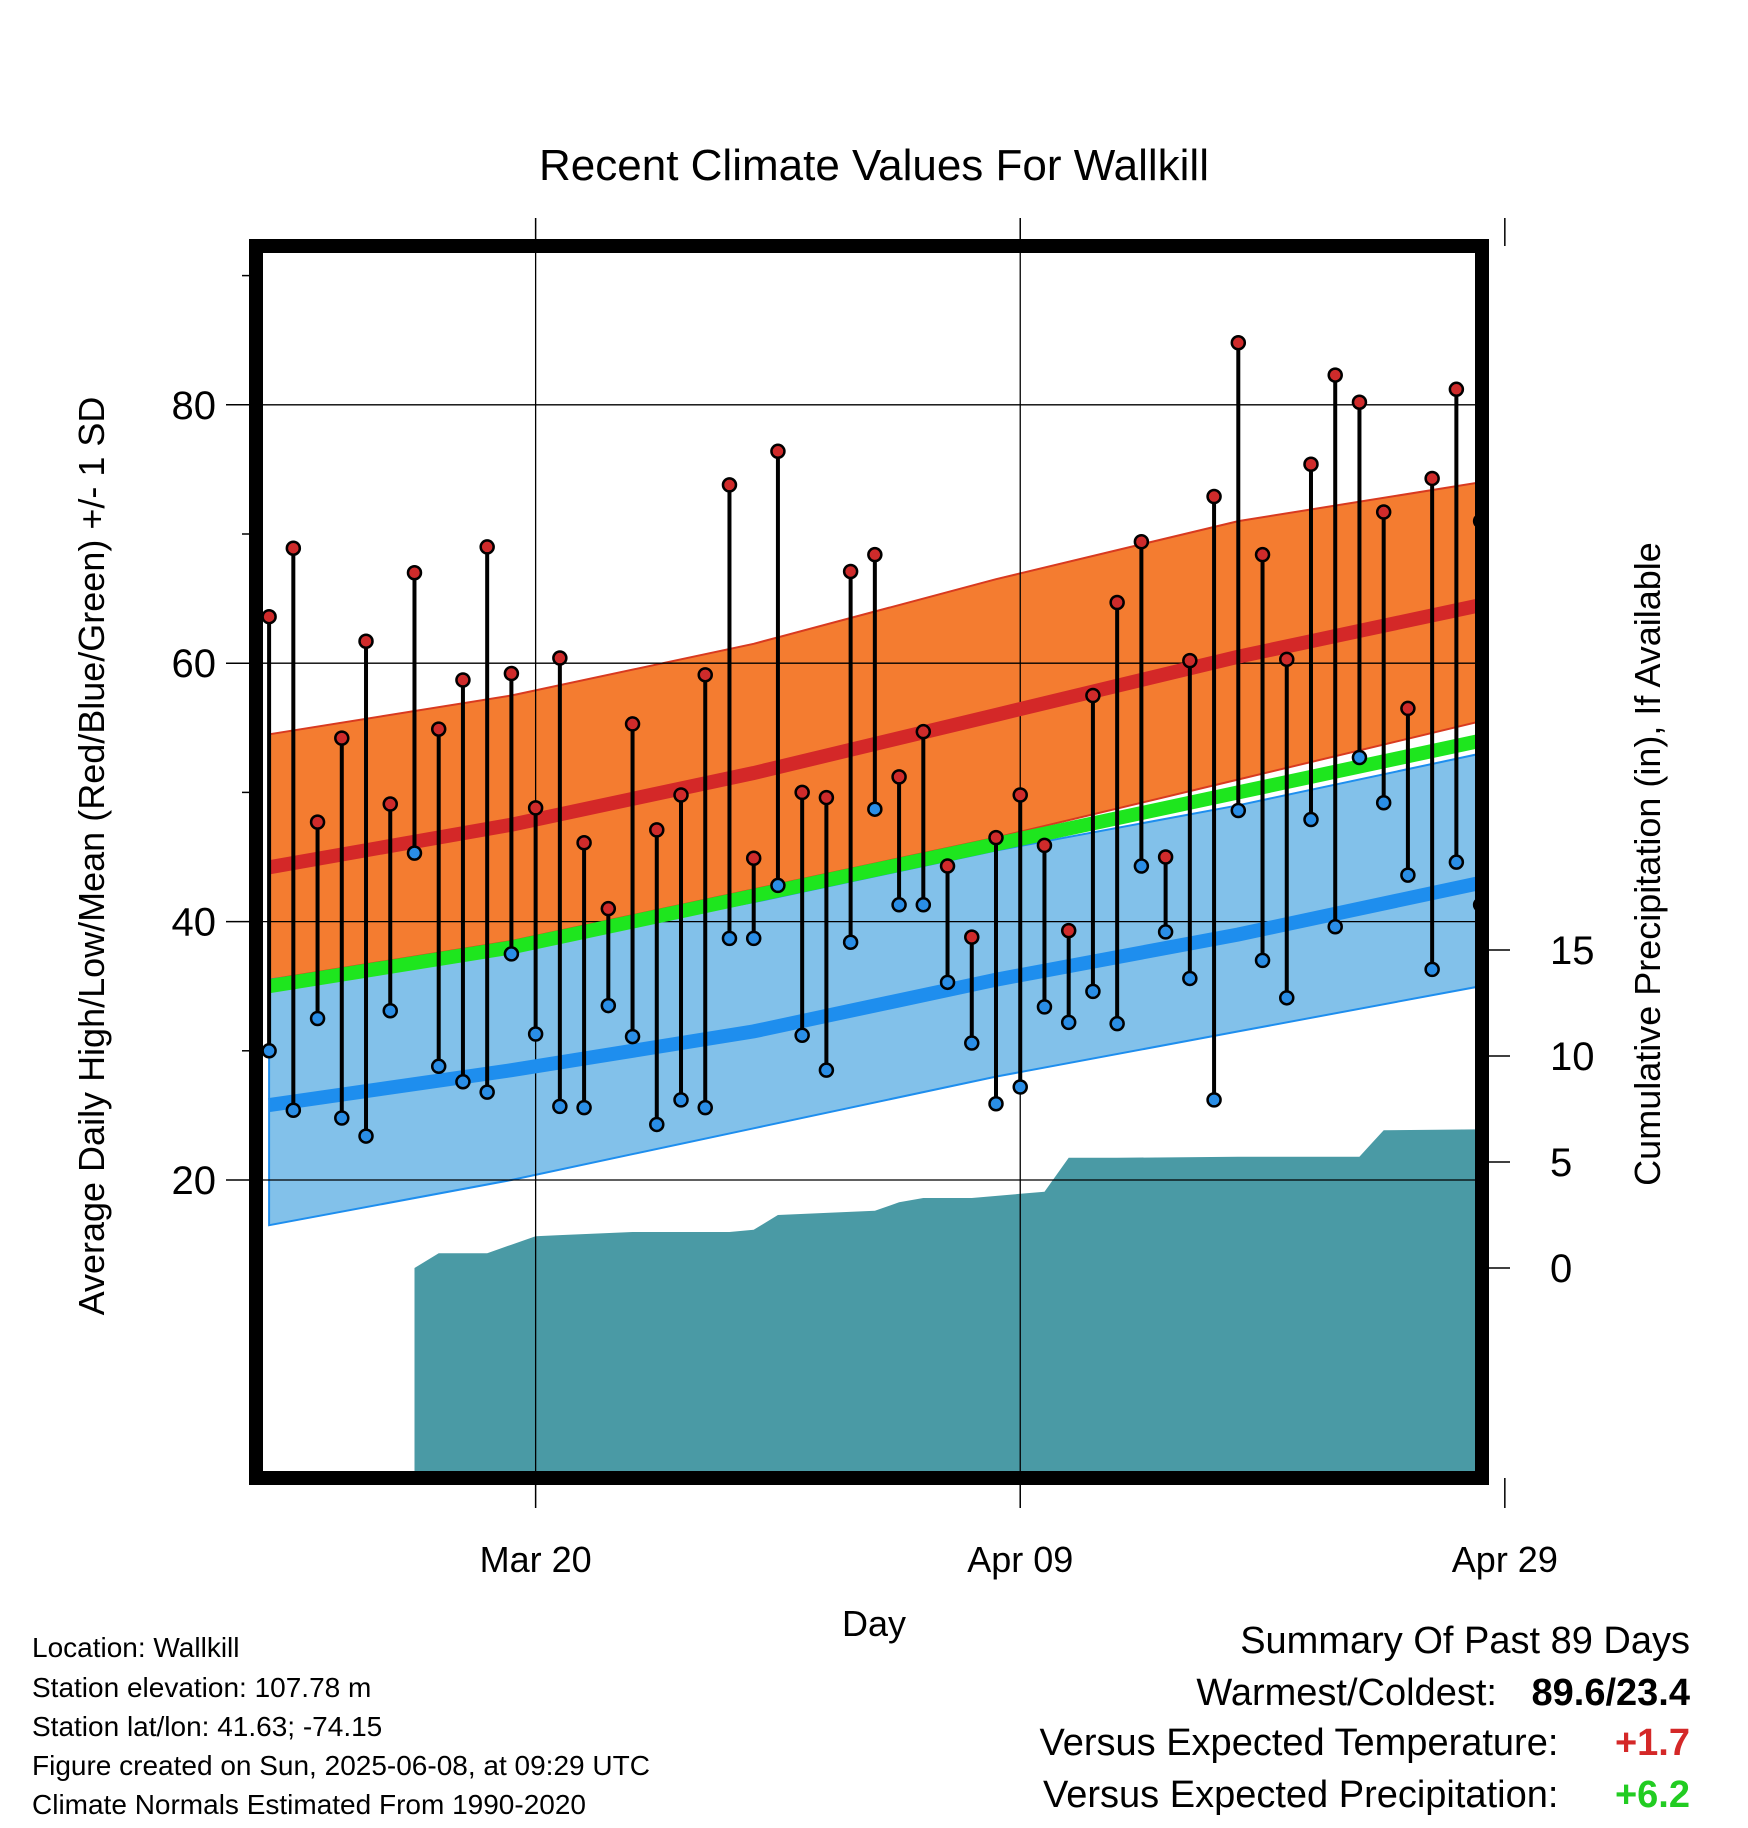 Image resolution: width=1748 pixels, height=1828 pixels. Describe the element at coordinates (874, 165) in the screenshot. I see `chart-title: Recent Climate Values For Wallkill` at that location.